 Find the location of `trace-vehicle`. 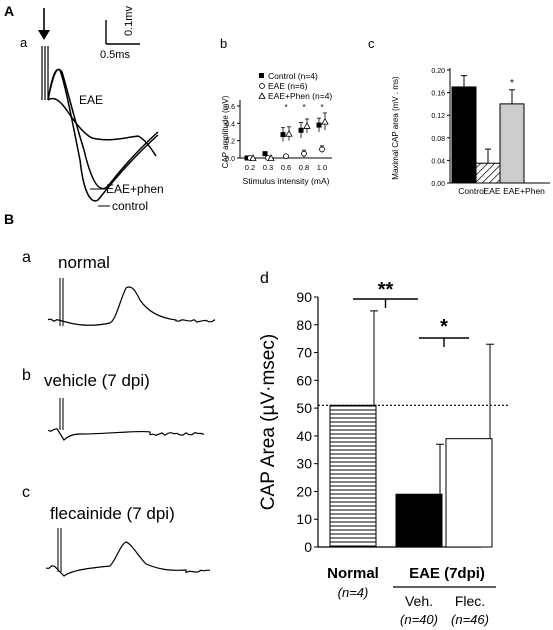

trace-vehicle is located at coordinates (126, 434).